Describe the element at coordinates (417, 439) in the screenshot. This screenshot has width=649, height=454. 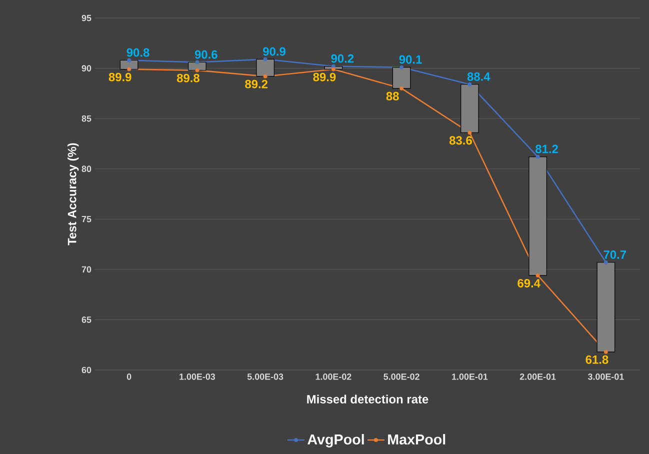
I see `legend-label: MaxPool` at that location.